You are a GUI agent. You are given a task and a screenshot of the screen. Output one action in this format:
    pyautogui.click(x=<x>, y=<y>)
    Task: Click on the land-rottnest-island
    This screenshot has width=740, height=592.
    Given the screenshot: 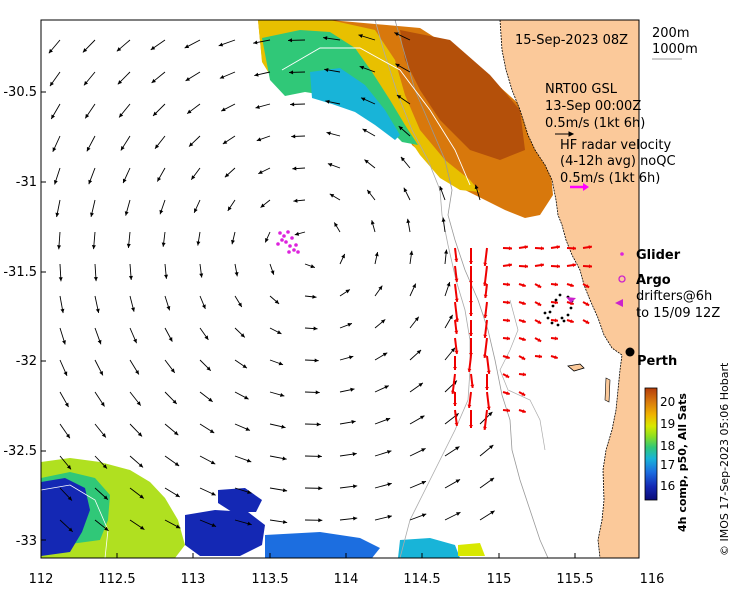 What is the action you would take?
    pyautogui.click(x=576, y=367)
    